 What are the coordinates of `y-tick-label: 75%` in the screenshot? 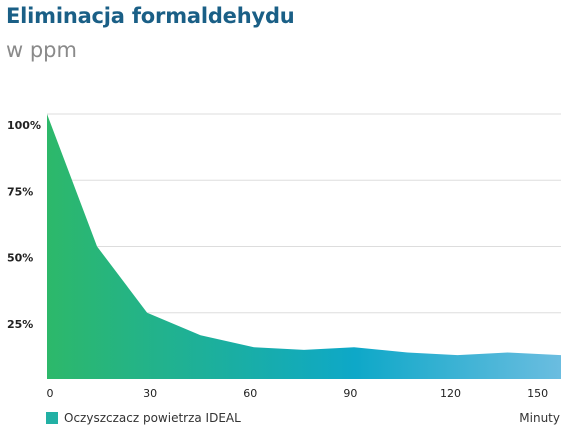 It's located at (20, 191).